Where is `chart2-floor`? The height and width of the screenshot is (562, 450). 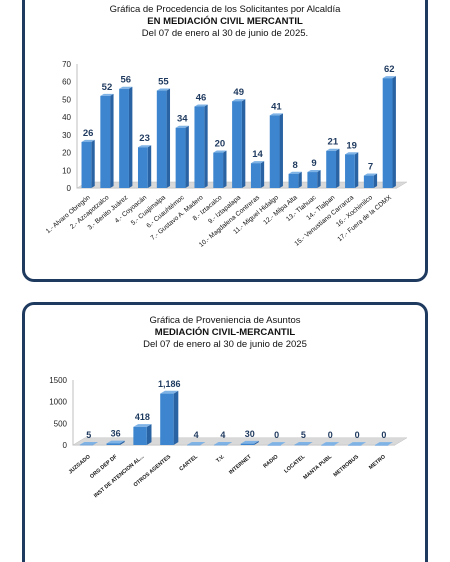 chart2-floor is located at coordinates (240, 441).